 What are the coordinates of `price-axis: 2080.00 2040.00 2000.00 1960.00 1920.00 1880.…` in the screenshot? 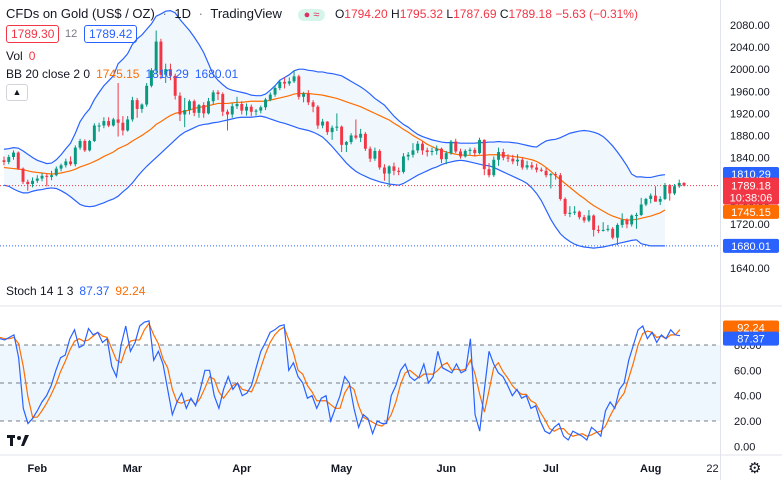 It's located at (750, 236).